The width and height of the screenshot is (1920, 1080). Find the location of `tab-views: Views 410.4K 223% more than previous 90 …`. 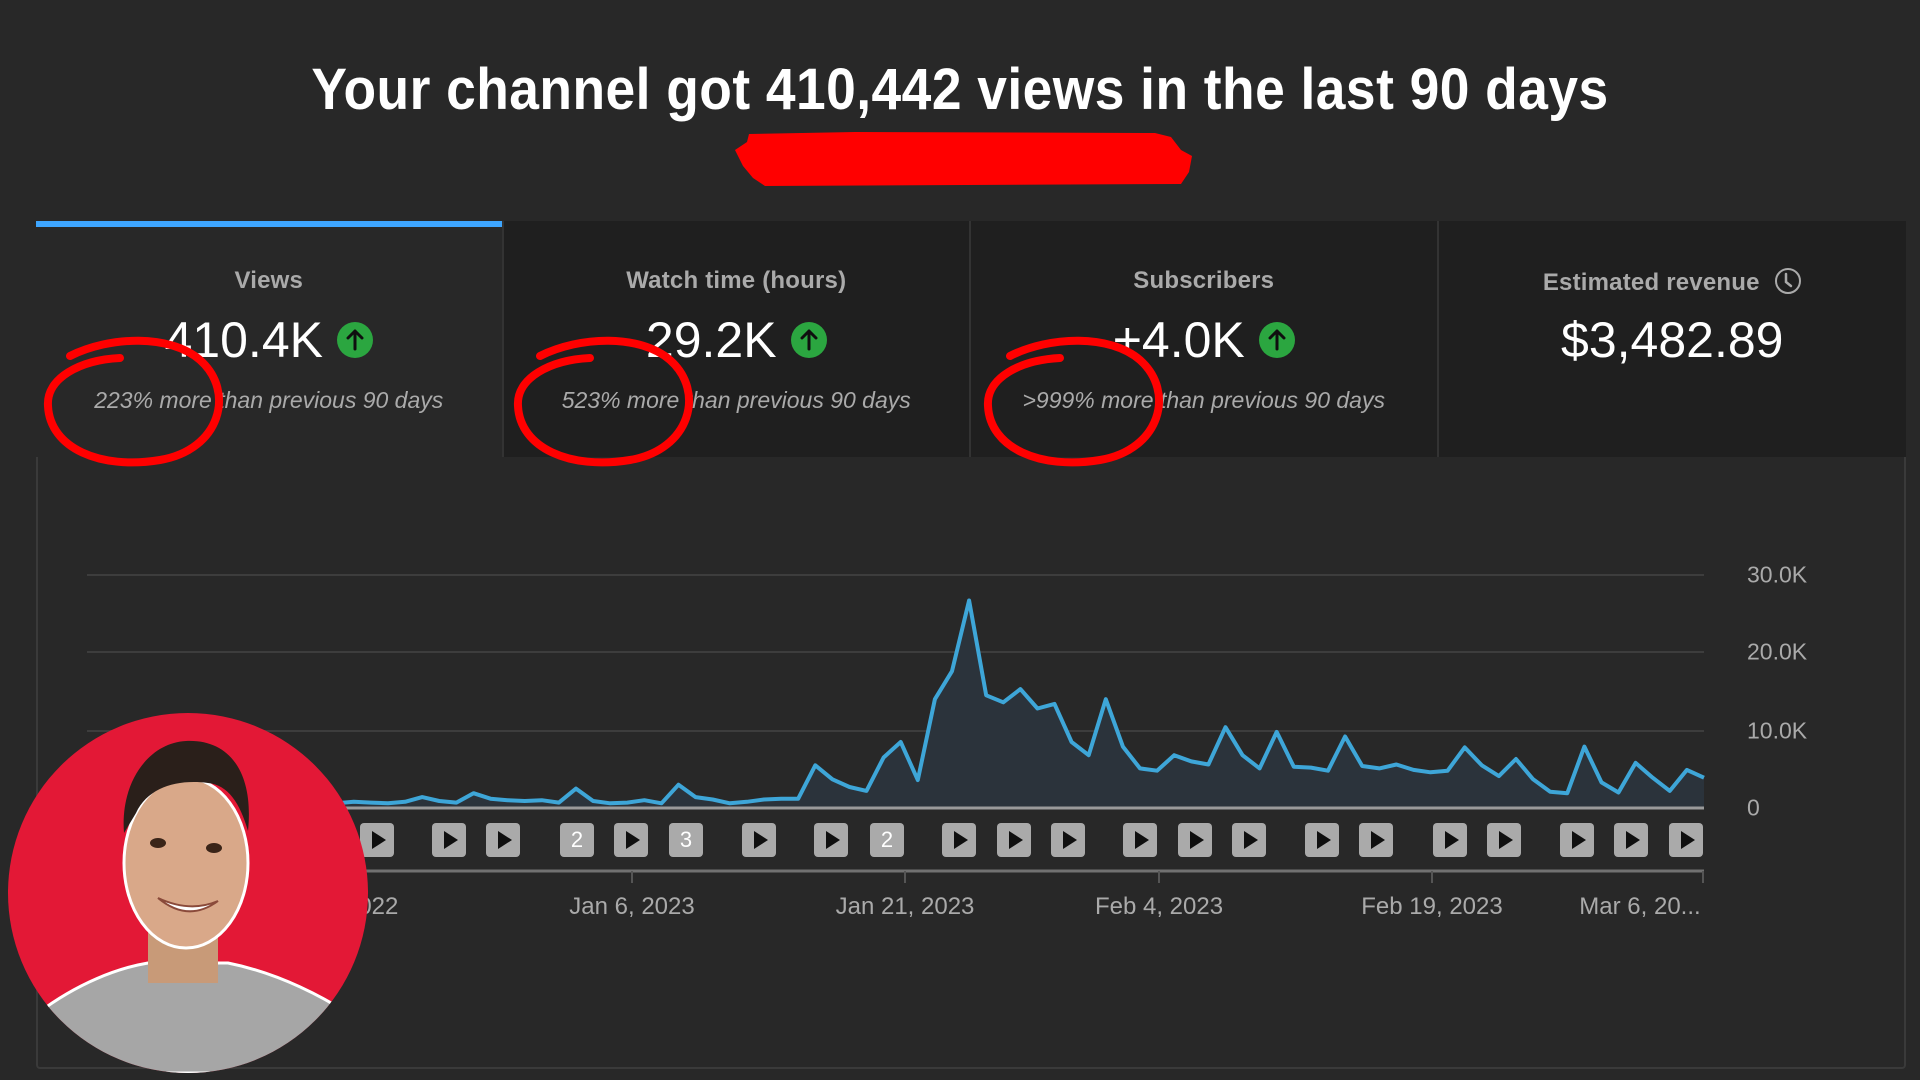

tab-views: Views 410.4K 223% more than previous 90 … is located at coordinates (270, 339).